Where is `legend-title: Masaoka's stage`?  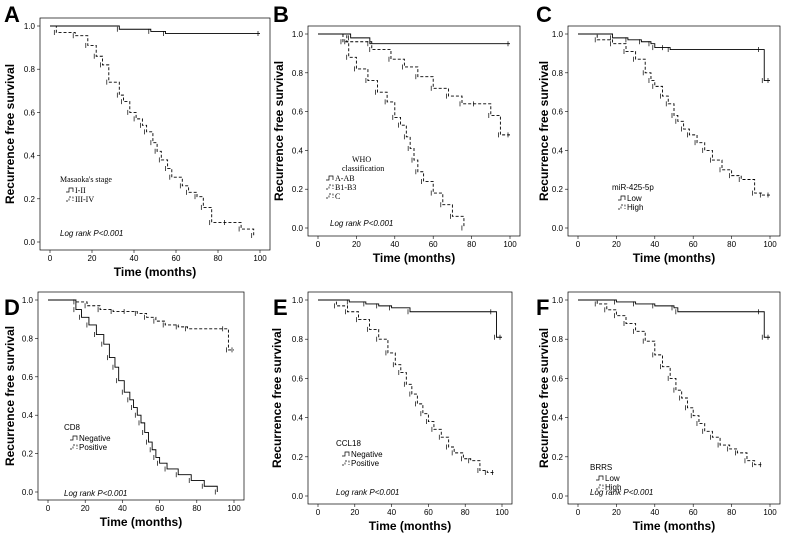 legend-title: Masaoka's stage is located at coordinates (86, 179).